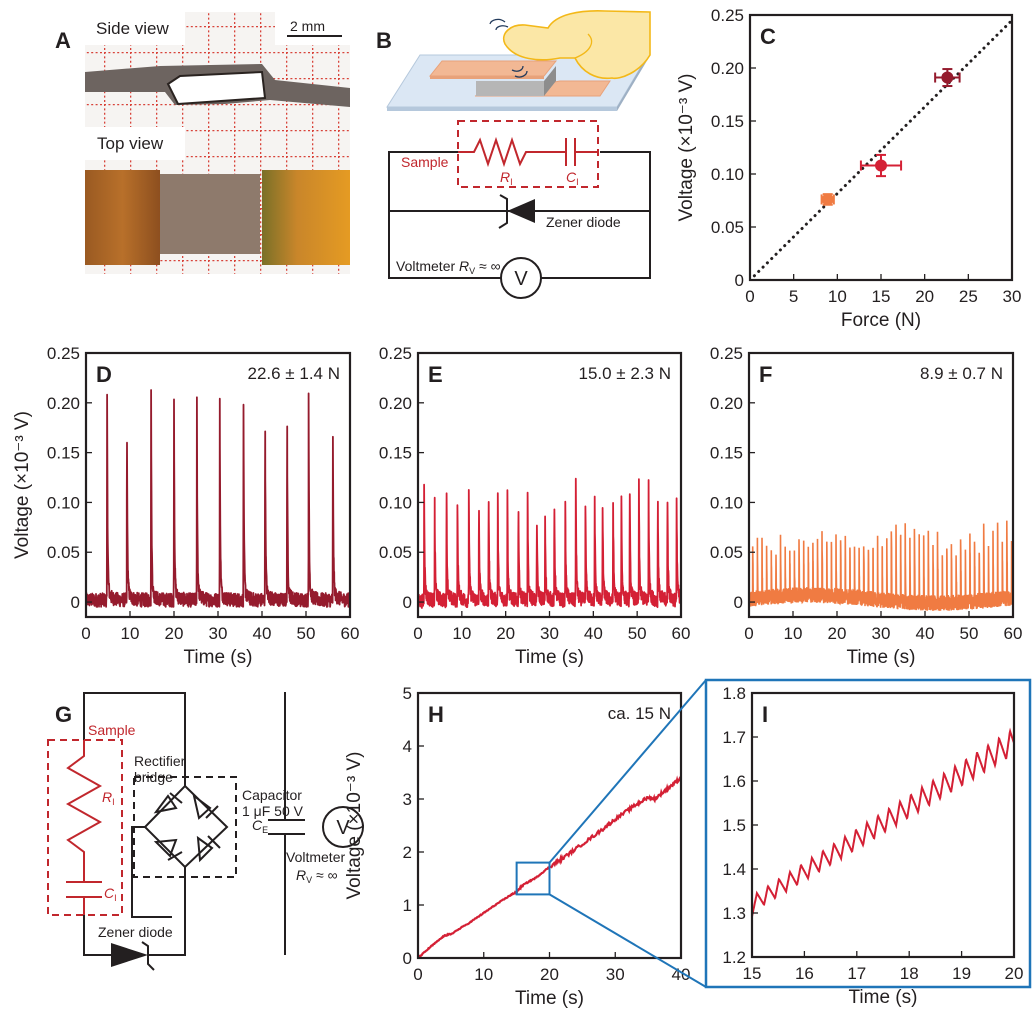 This screenshot has height=1021, width=1036. I want to click on side-view-sample, so click(216, 88).